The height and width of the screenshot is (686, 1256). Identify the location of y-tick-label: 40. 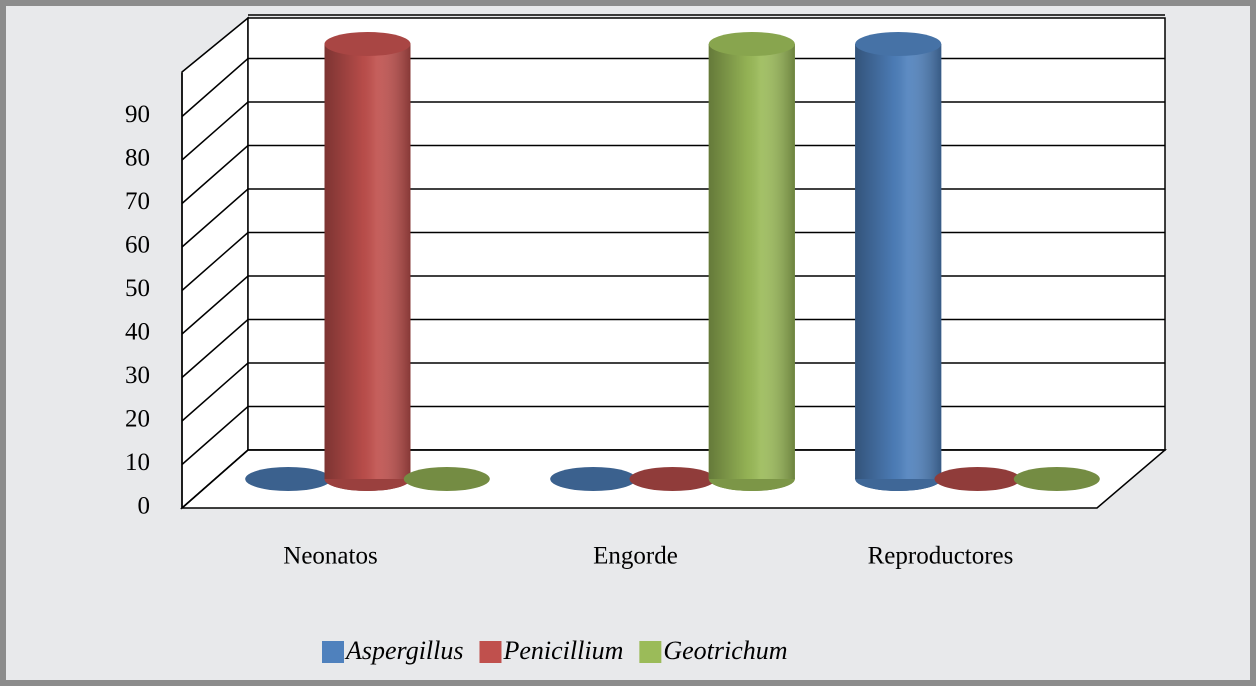
(137, 332).